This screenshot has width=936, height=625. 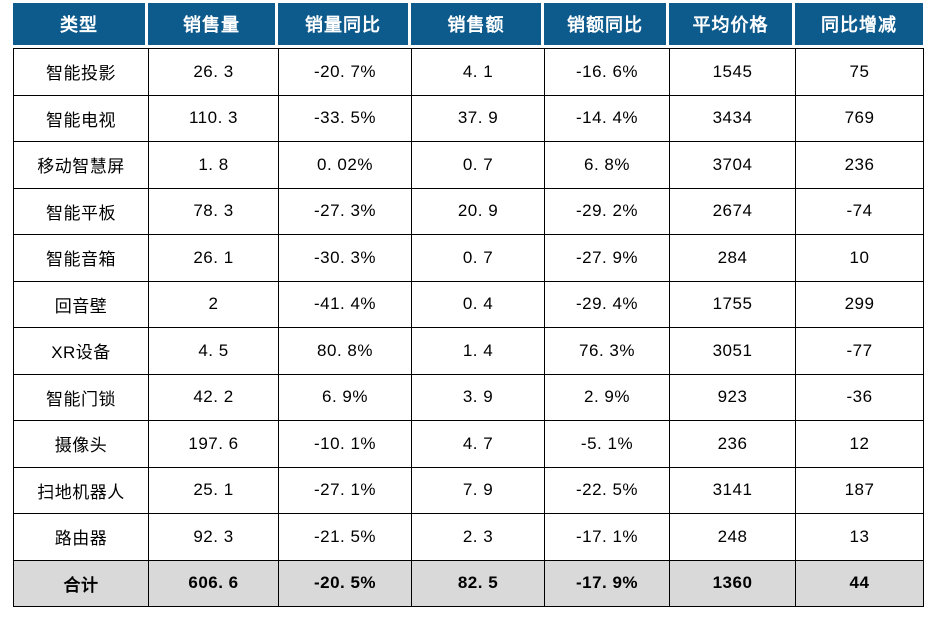 I want to click on cell-sales-amount: 0. 4, so click(x=478, y=304).